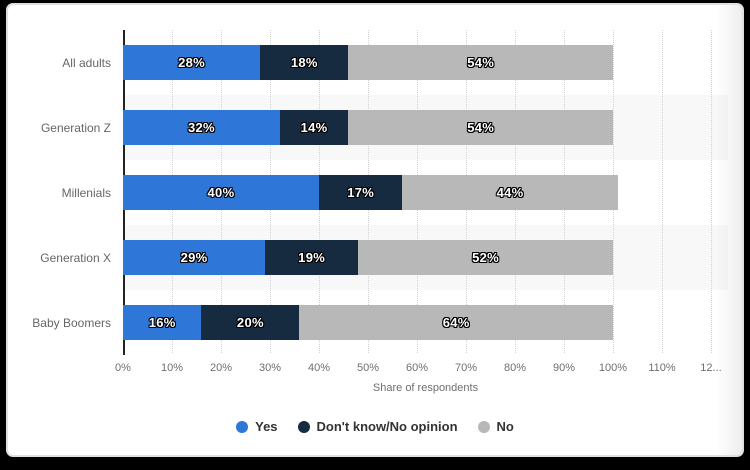 The width and height of the screenshot is (750, 470). I want to click on legend-label: Don't know/No opinion, so click(387, 426).